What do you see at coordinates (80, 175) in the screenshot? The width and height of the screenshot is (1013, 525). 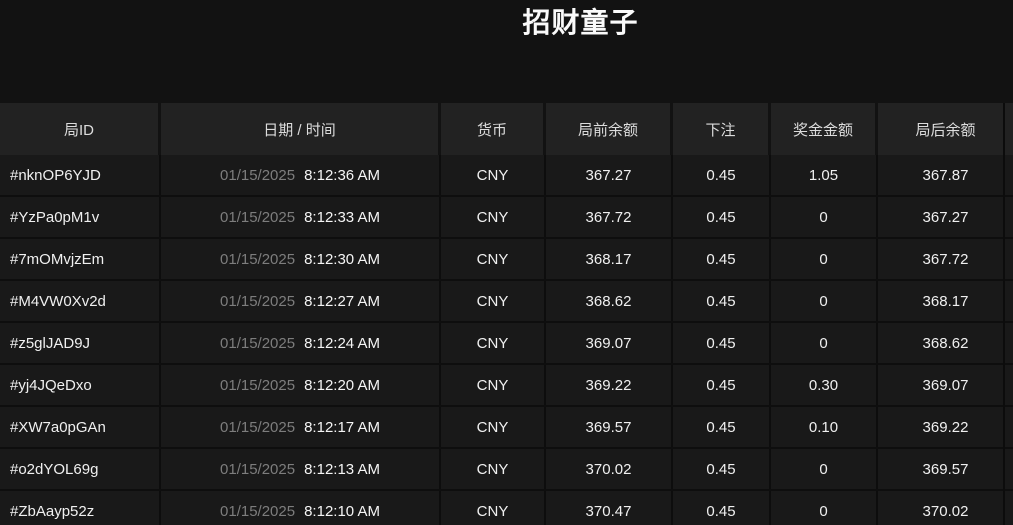 I see `round-id-cell: #nknOP6YJD` at bounding box center [80, 175].